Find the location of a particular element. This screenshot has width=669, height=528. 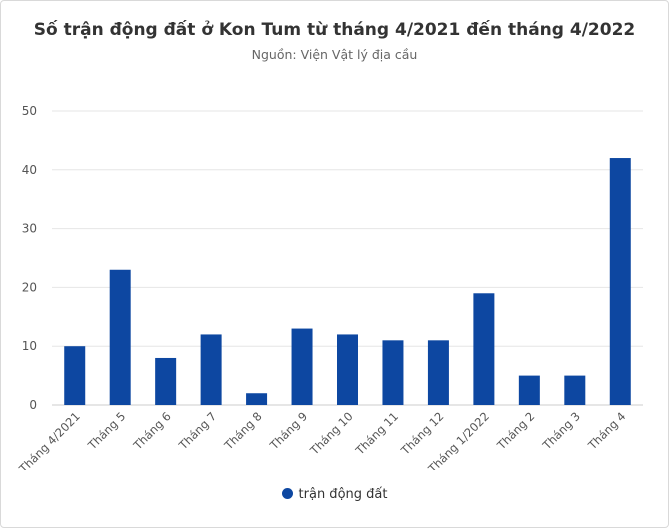

x-tick-label: Tháng 9 is located at coordinates (288, 431).